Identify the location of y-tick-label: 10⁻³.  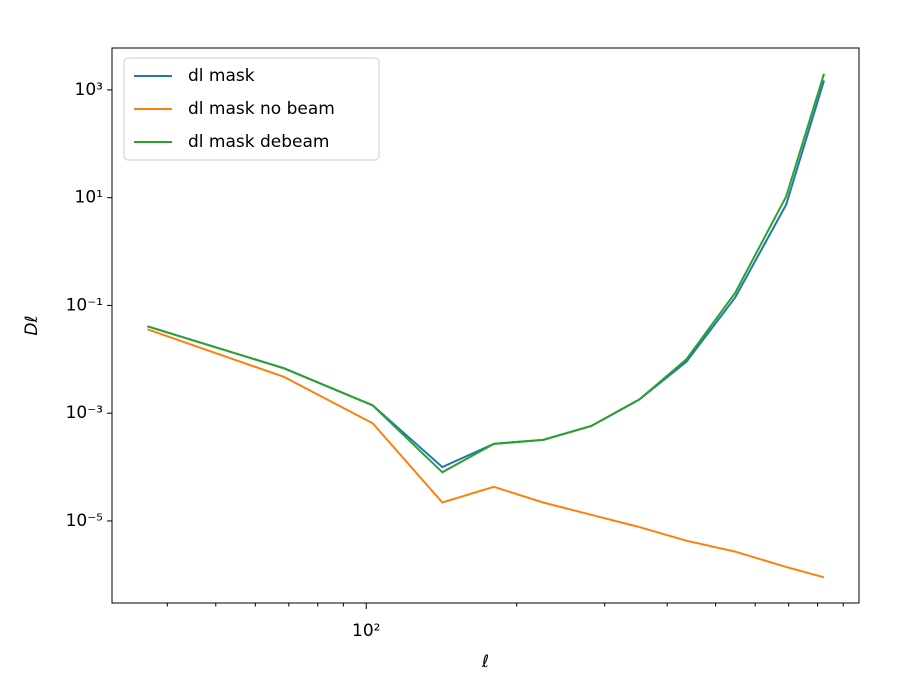
(84, 413).